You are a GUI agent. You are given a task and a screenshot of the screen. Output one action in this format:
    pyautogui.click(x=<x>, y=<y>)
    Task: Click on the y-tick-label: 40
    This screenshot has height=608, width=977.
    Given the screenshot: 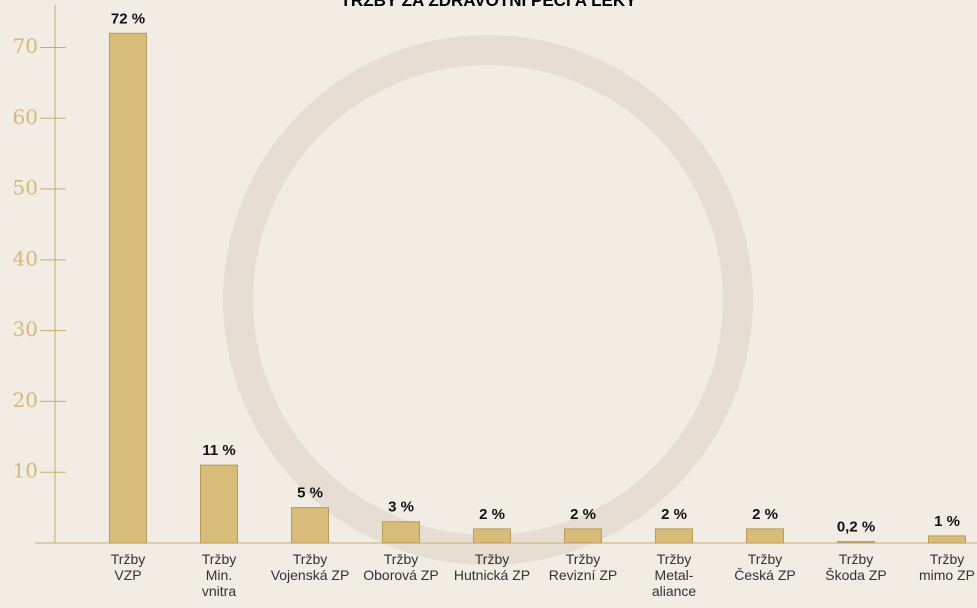 What is the action you would take?
    pyautogui.click(x=25, y=258)
    